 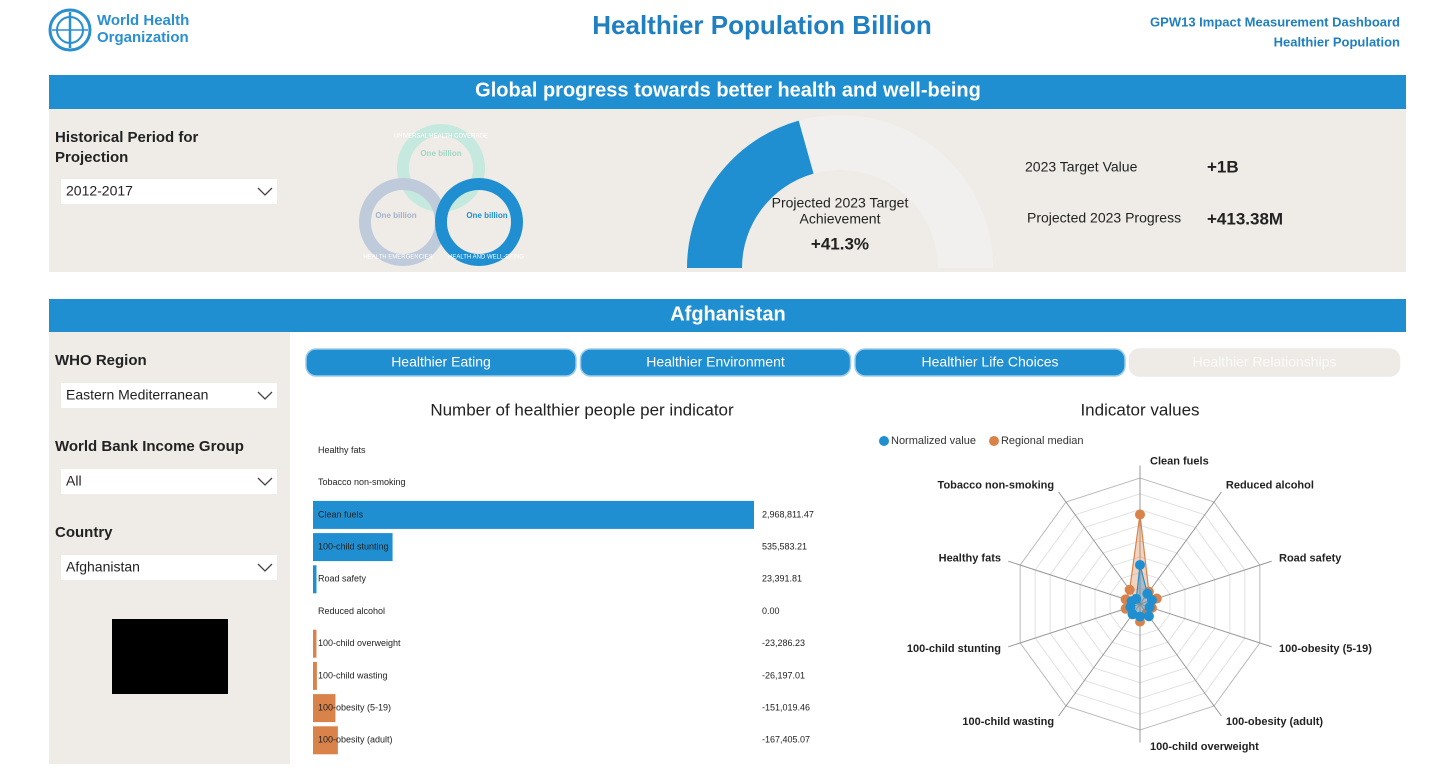 What do you see at coordinates (91, 157) in the screenshot?
I see `filter-label: Projection` at bounding box center [91, 157].